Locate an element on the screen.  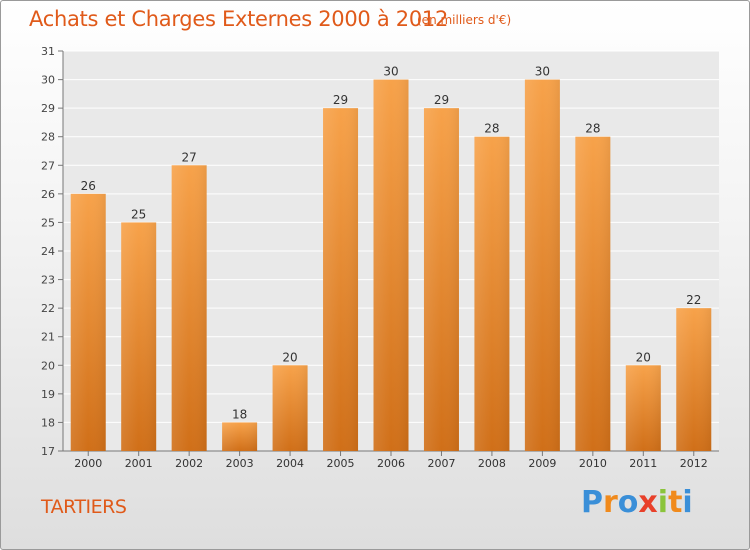
x-tick-label: 2005 is located at coordinates (341, 463).